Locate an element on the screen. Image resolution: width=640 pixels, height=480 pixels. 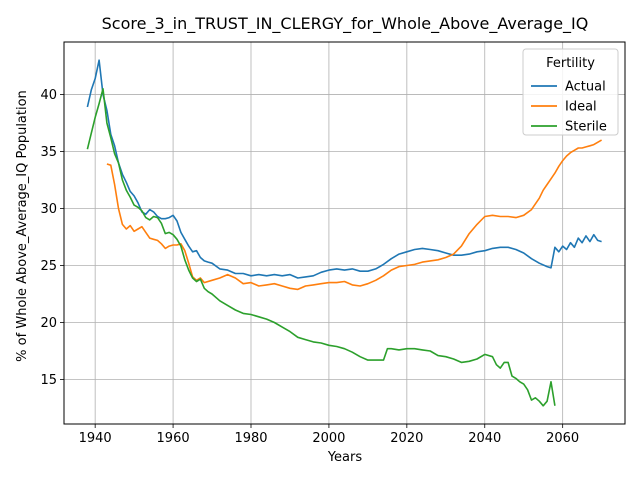
legend-title: Fertility is located at coordinates (570, 63).